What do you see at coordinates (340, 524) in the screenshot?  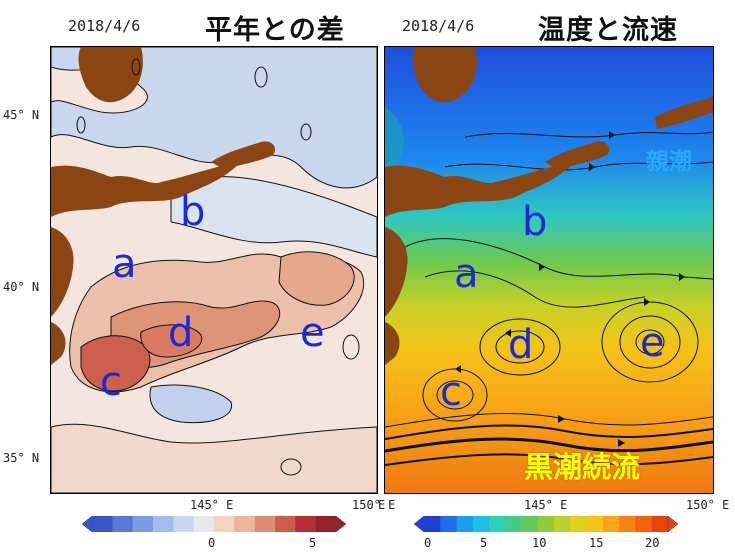 I see `anomaly-colorbar-extend-high` at bounding box center [340, 524].